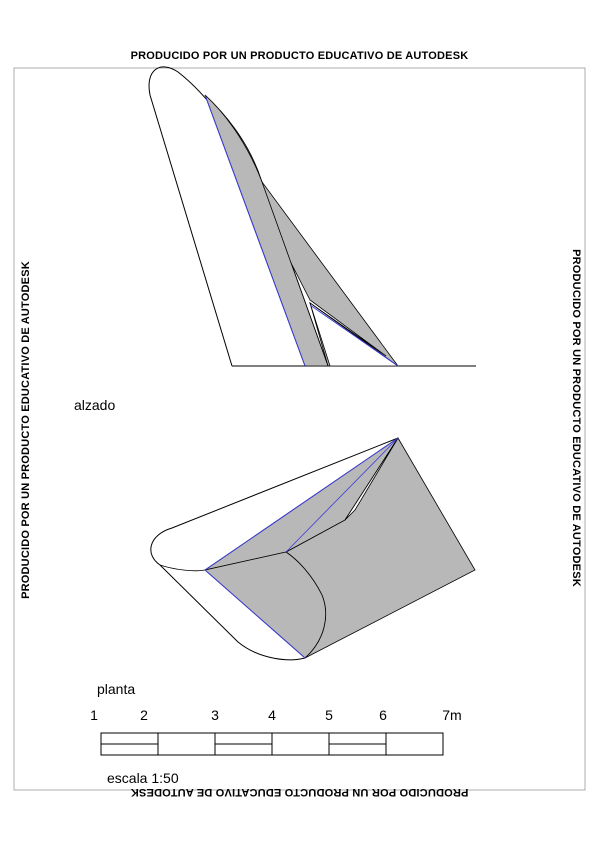 The image size is (599, 848). I want to click on plan-hidden-edge, so click(301, 504).